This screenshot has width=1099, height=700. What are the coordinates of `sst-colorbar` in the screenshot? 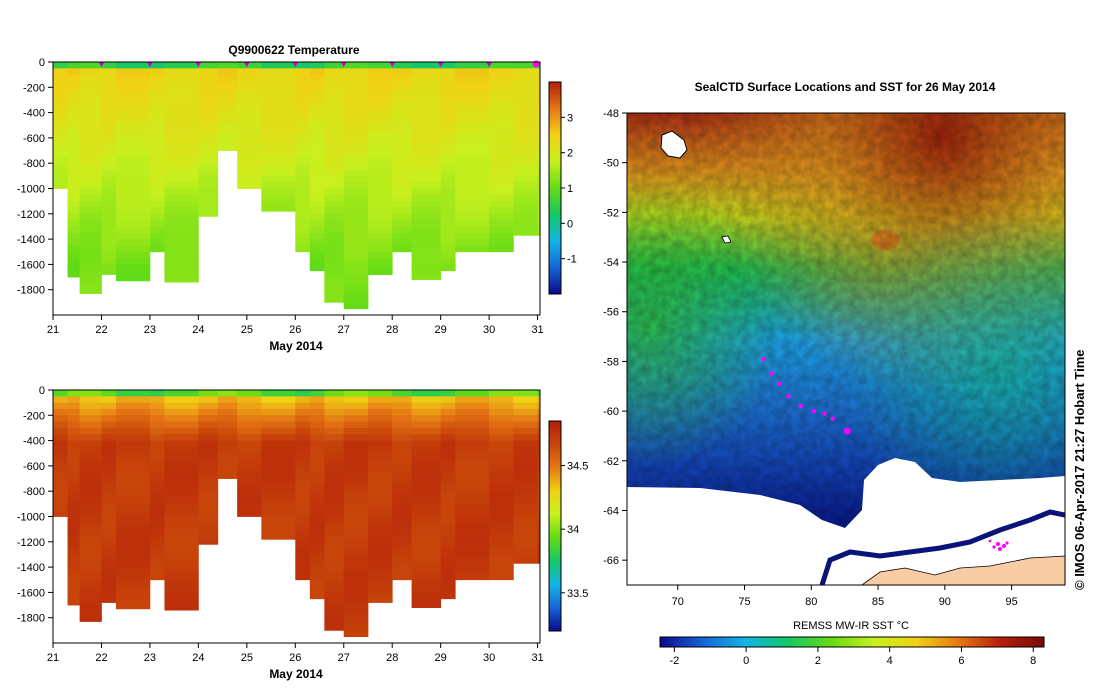 It's located at (852, 642).